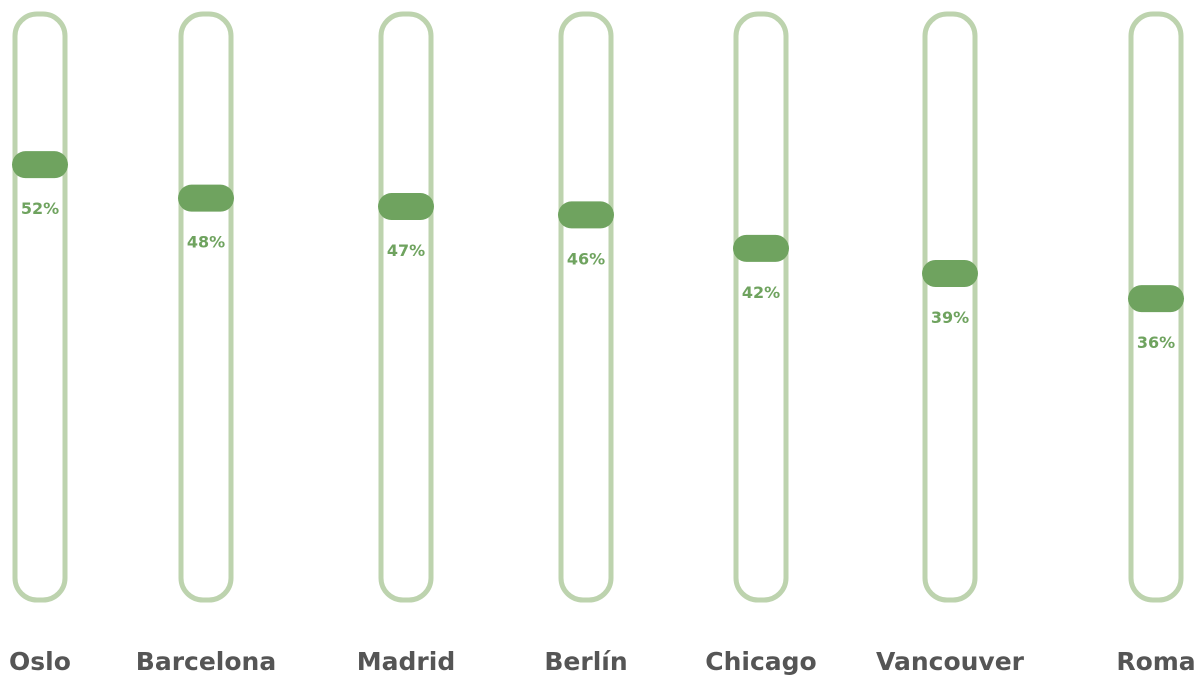 This screenshot has height=677, width=1196. What do you see at coordinates (586, 258) in the screenshot?
I see `value-label: 46%` at bounding box center [586, 258].